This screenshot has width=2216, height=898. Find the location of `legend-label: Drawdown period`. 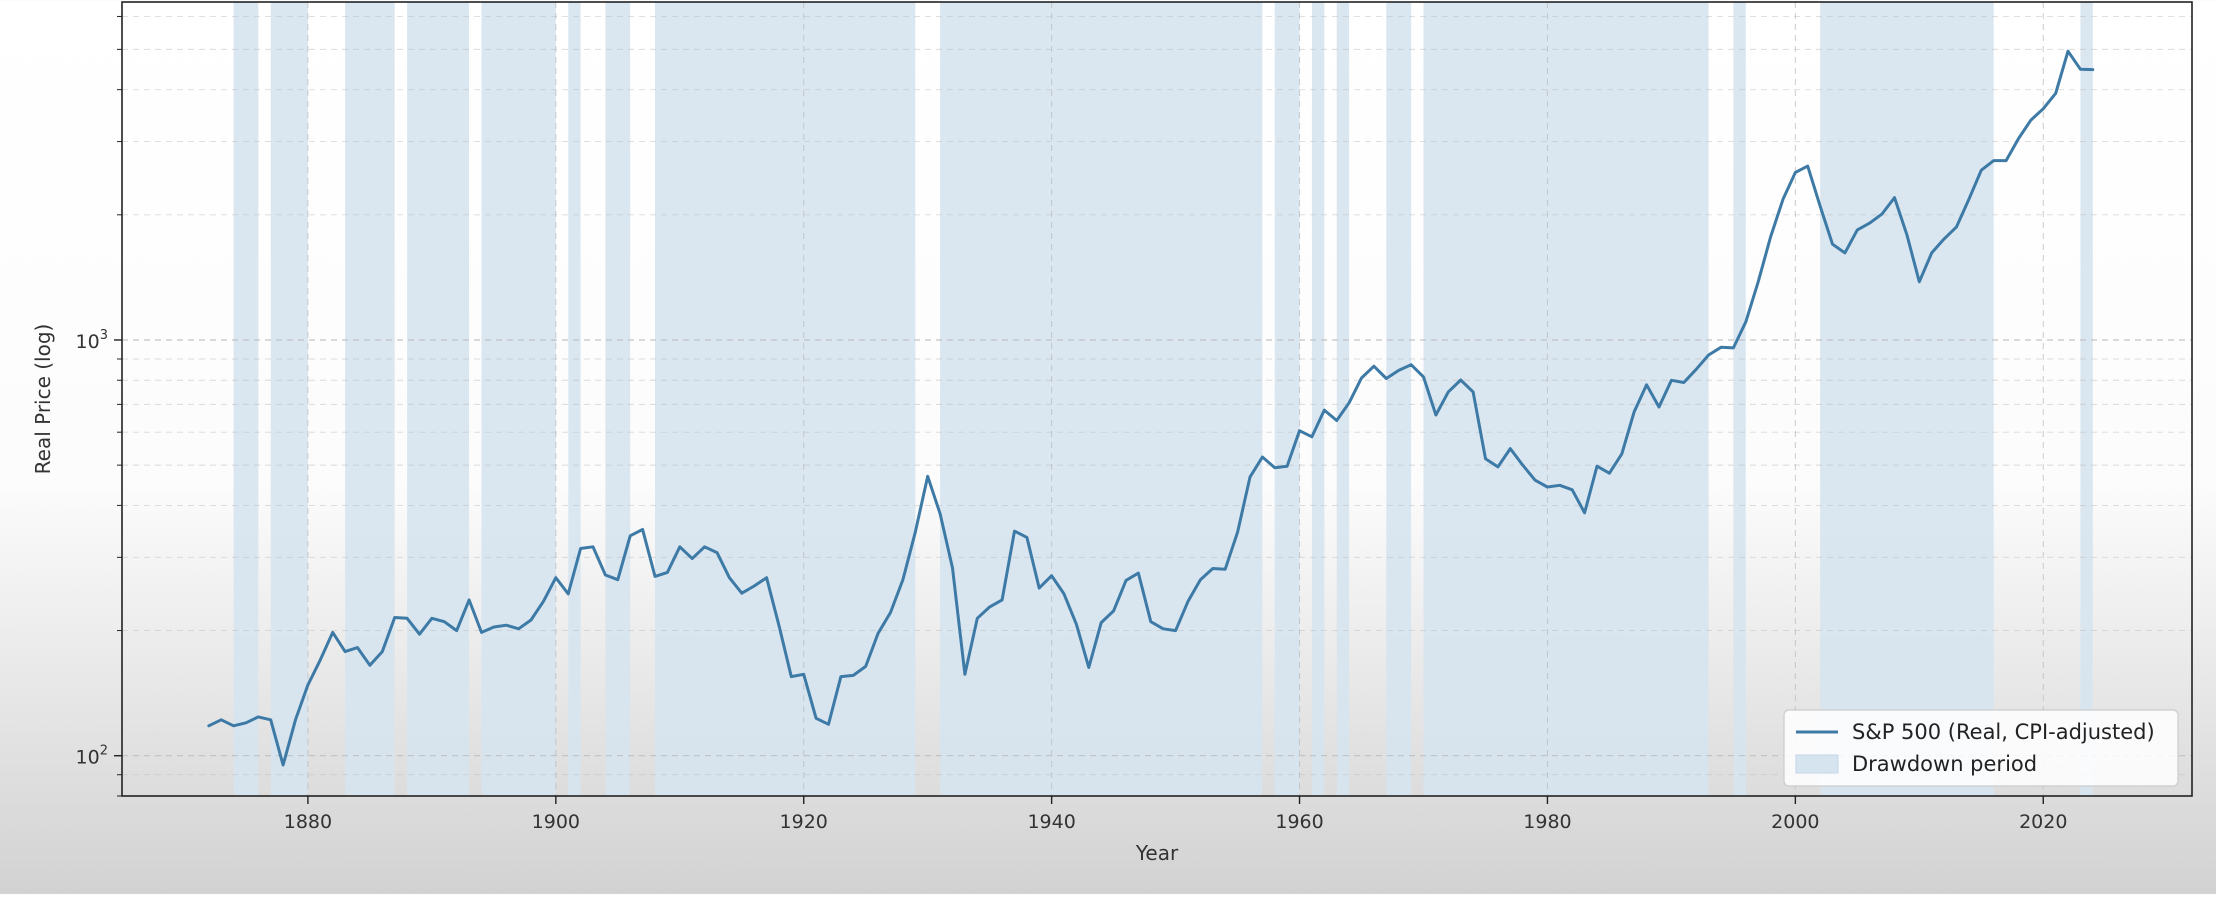

legend-label: Drawdown period is located at coordinates (1944, 764).